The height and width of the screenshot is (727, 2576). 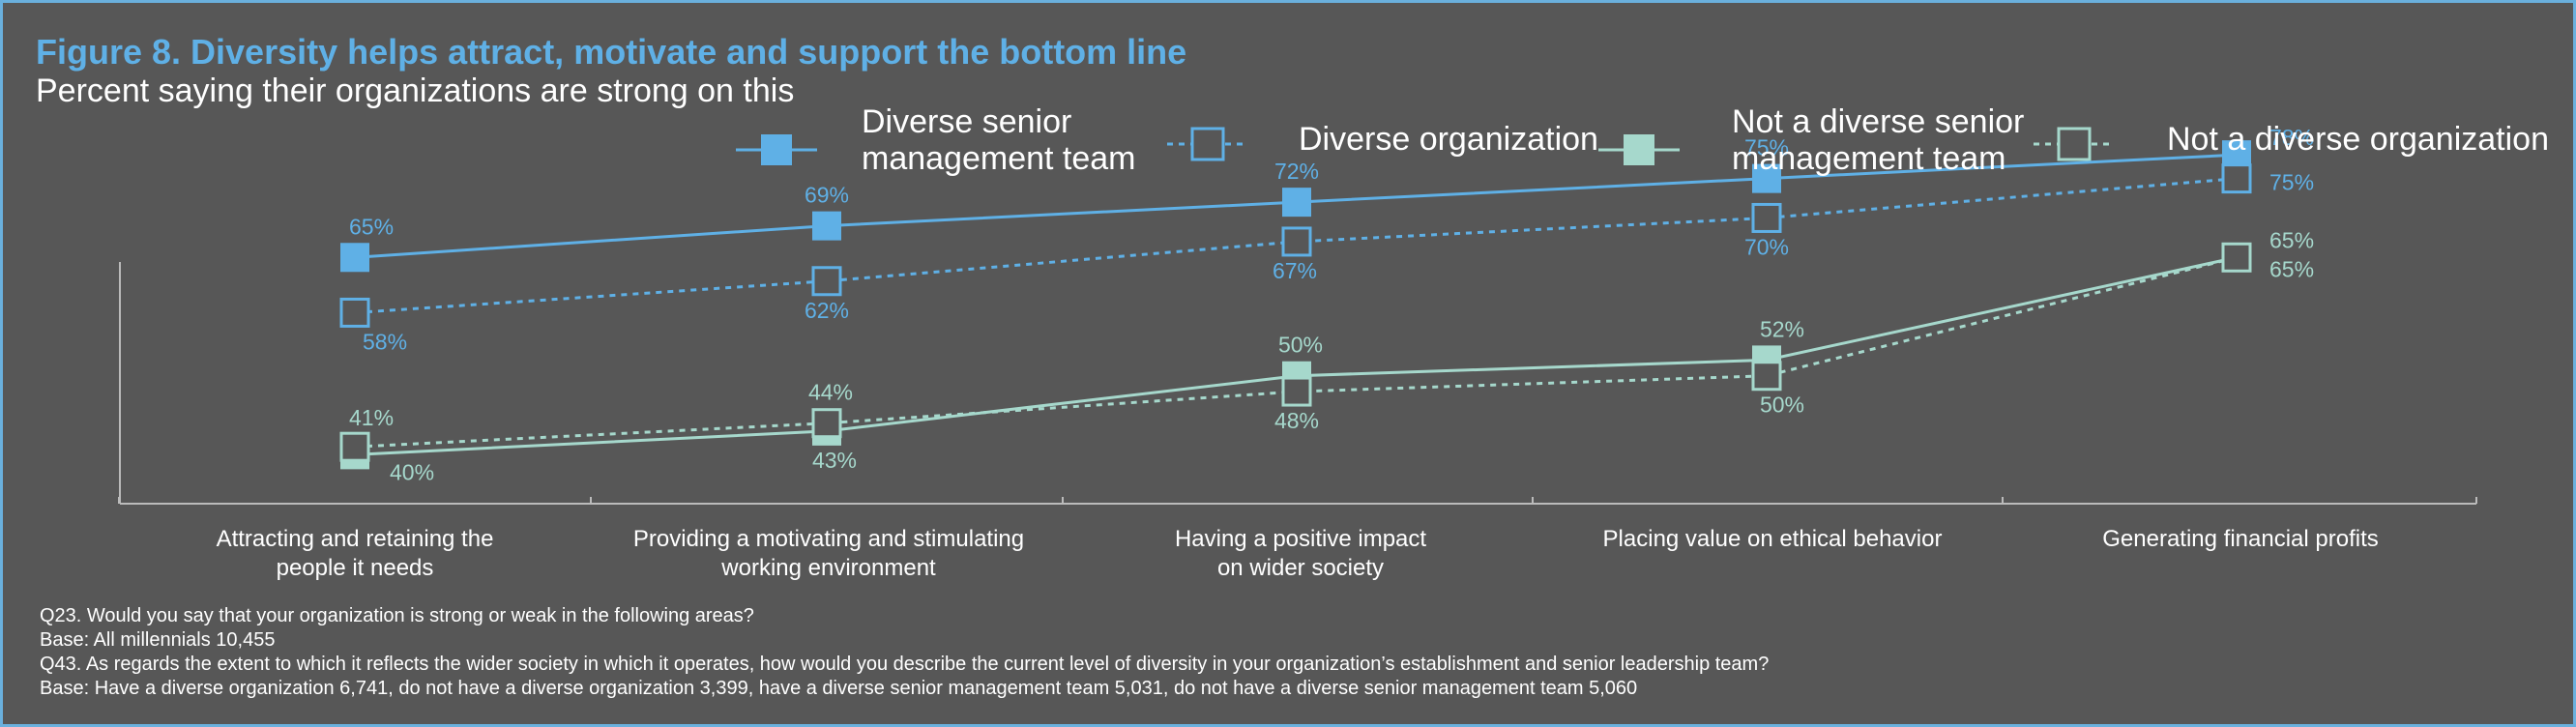 I want to click on x-tick-label-ethical-behavior: Placing value on ethical behavior, so click(x=1772, y=539).